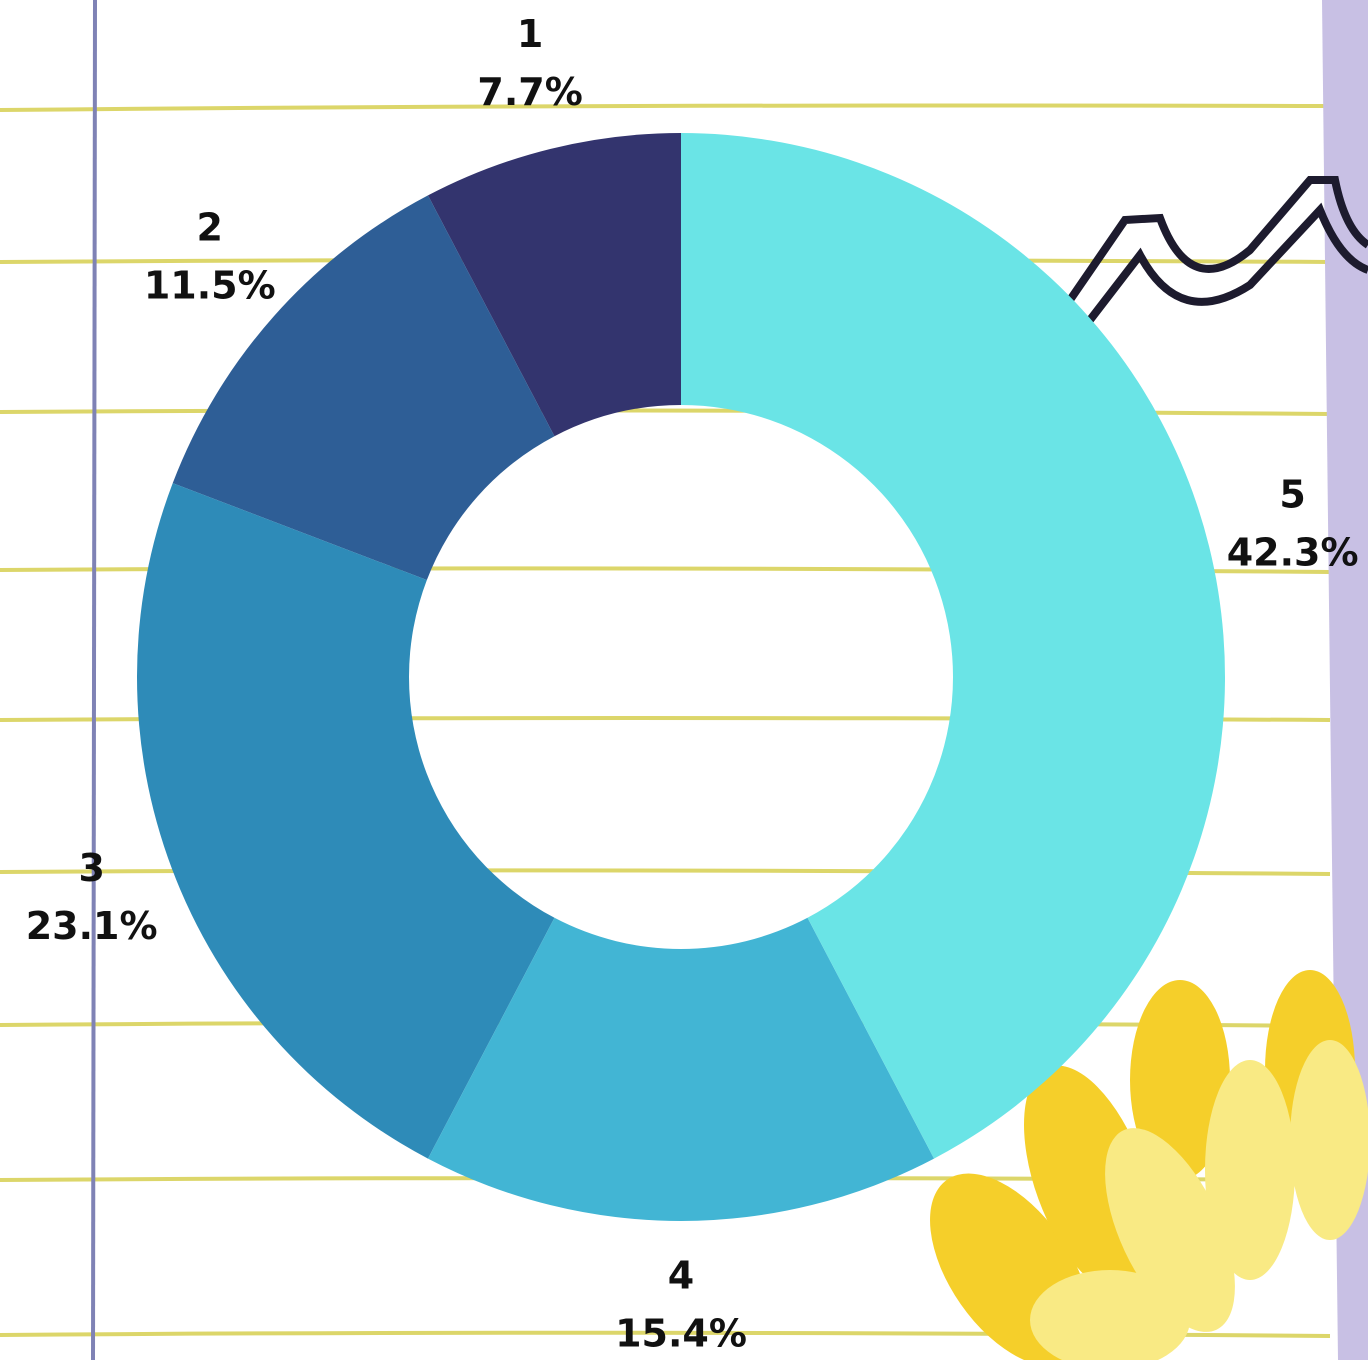 This screenshot has height=1360, width=1368. What do you see at coordinates (210, 227) in the screenshot?
I see `slice-label: 2` at bounding box center [210, 227].